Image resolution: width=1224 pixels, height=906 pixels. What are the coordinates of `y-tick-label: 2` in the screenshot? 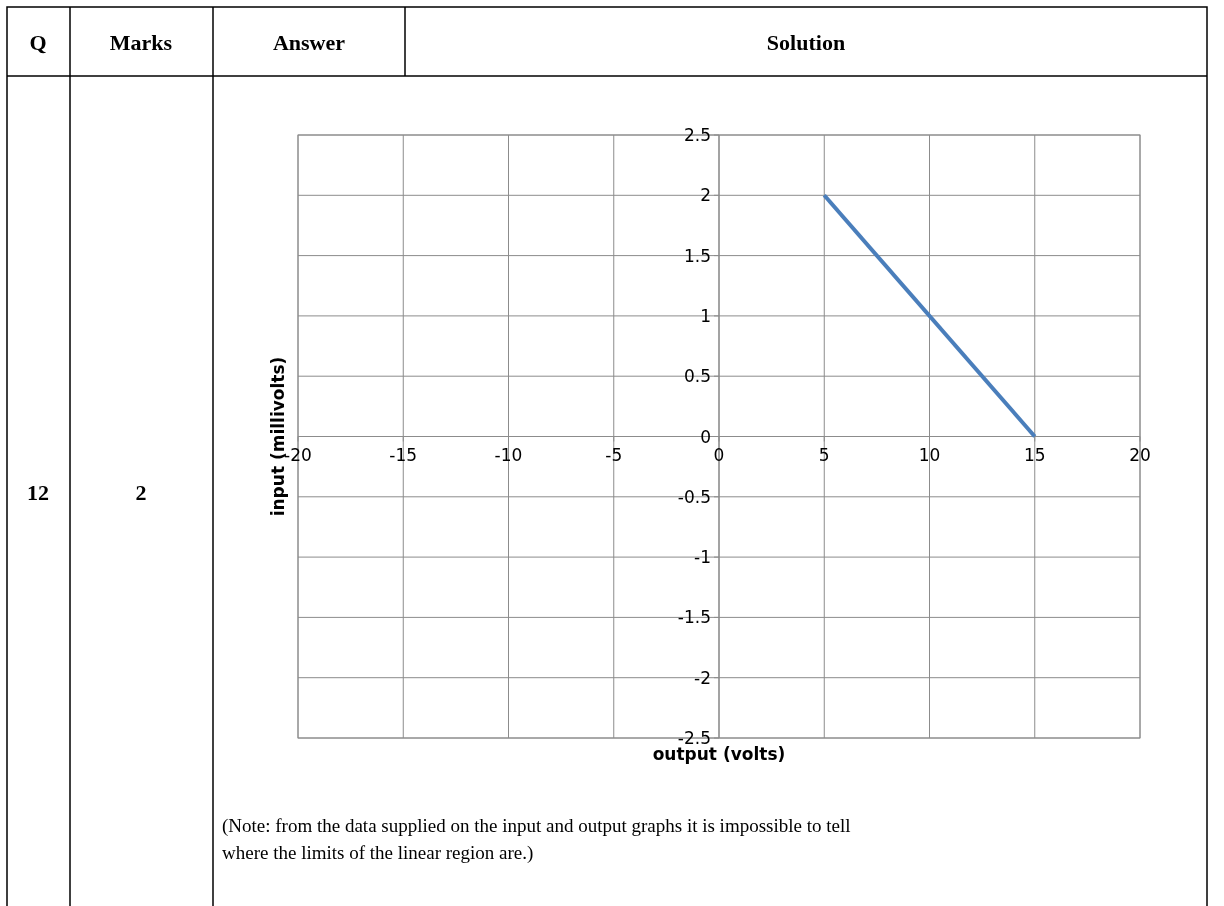 It's located at (705, 195).